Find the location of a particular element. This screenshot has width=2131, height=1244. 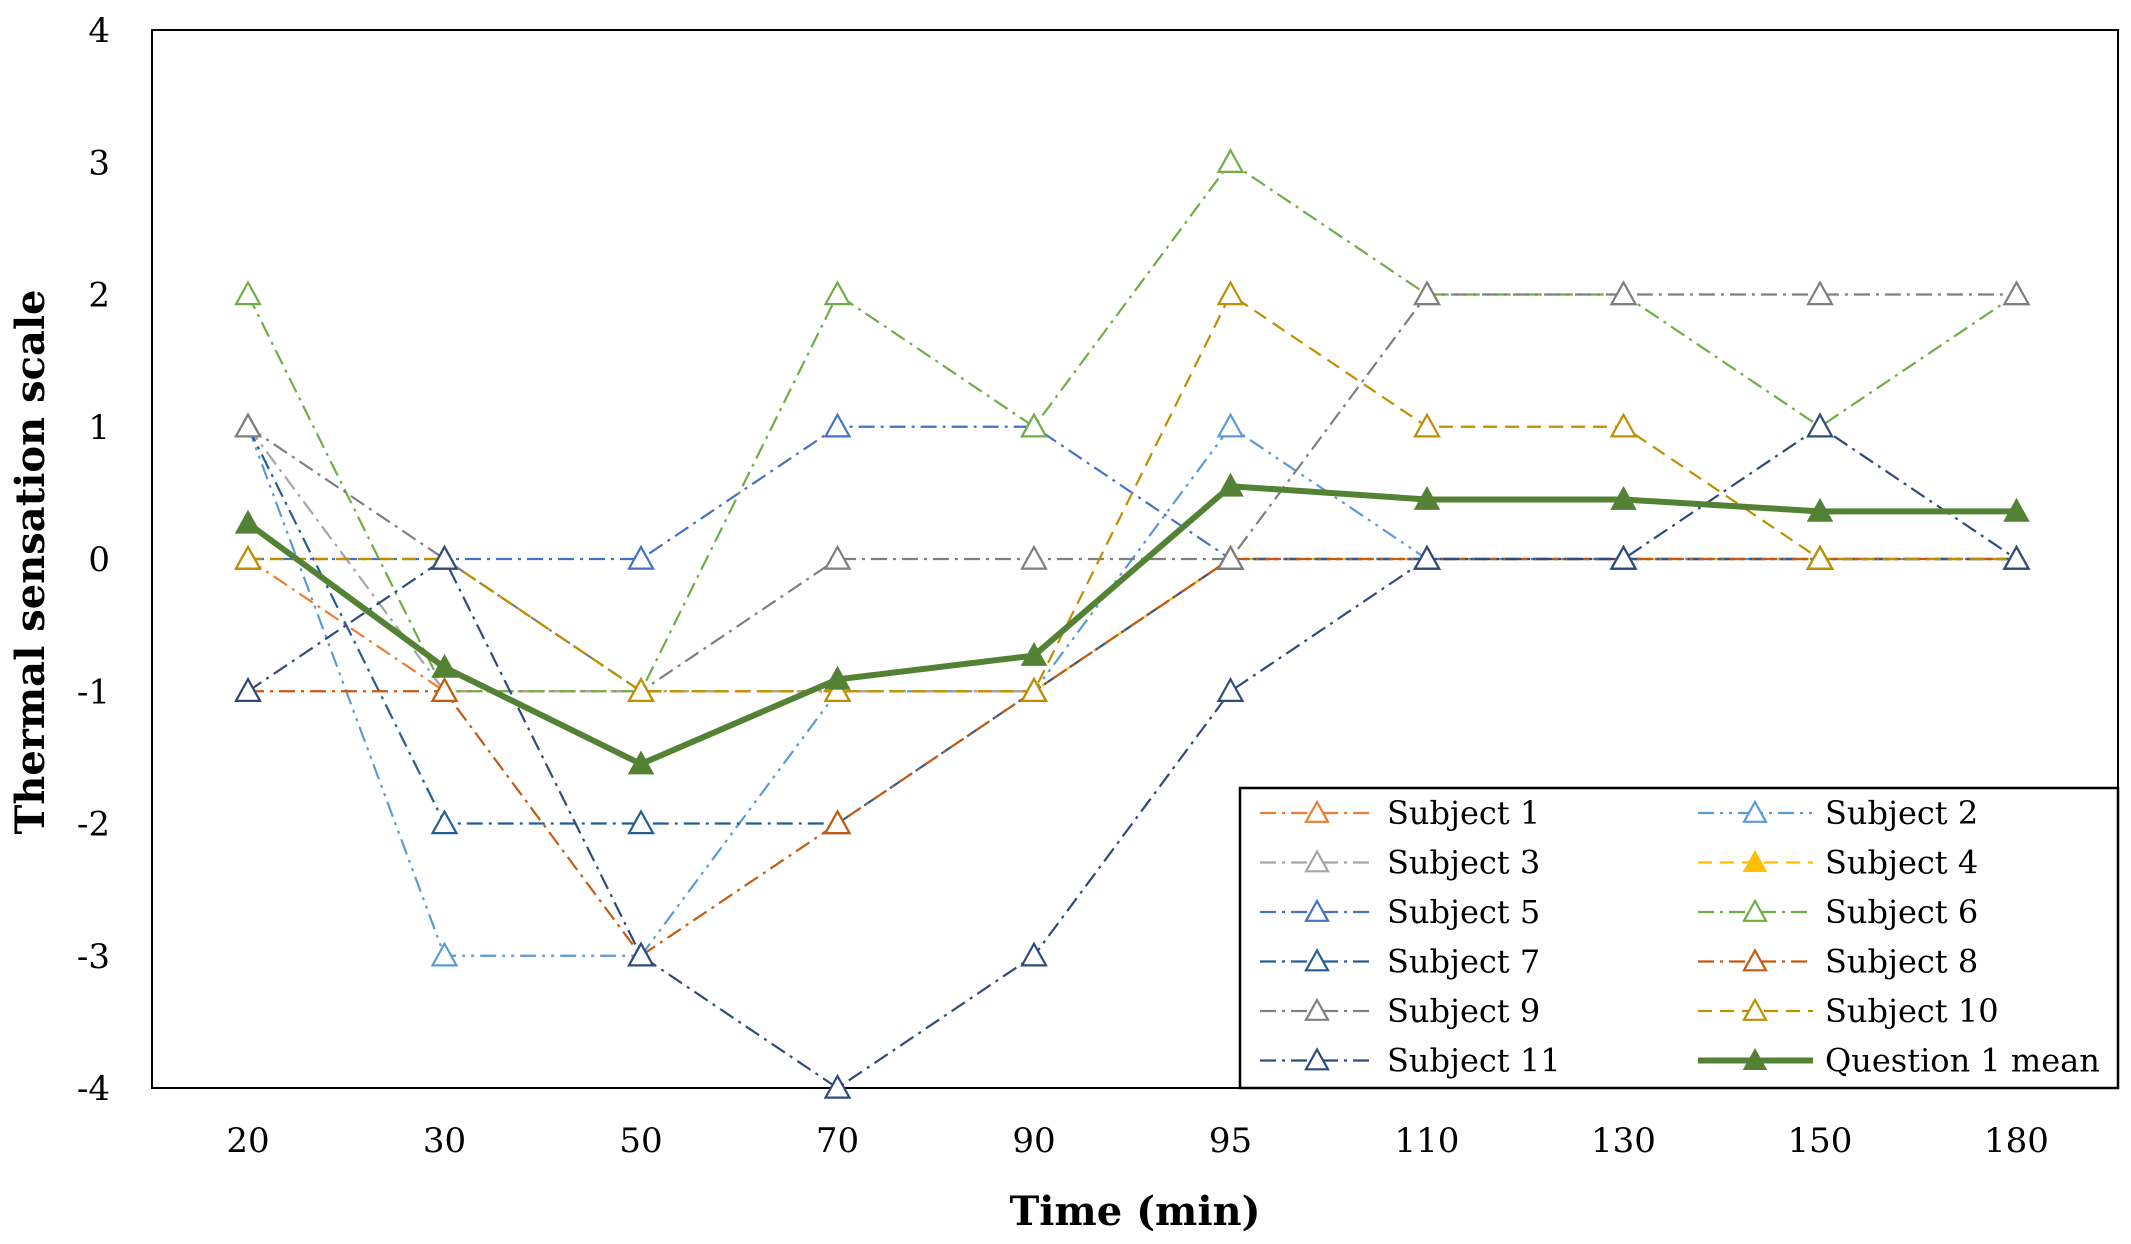

legend-label: Subject 2 is located at coordinates (1901, 813).